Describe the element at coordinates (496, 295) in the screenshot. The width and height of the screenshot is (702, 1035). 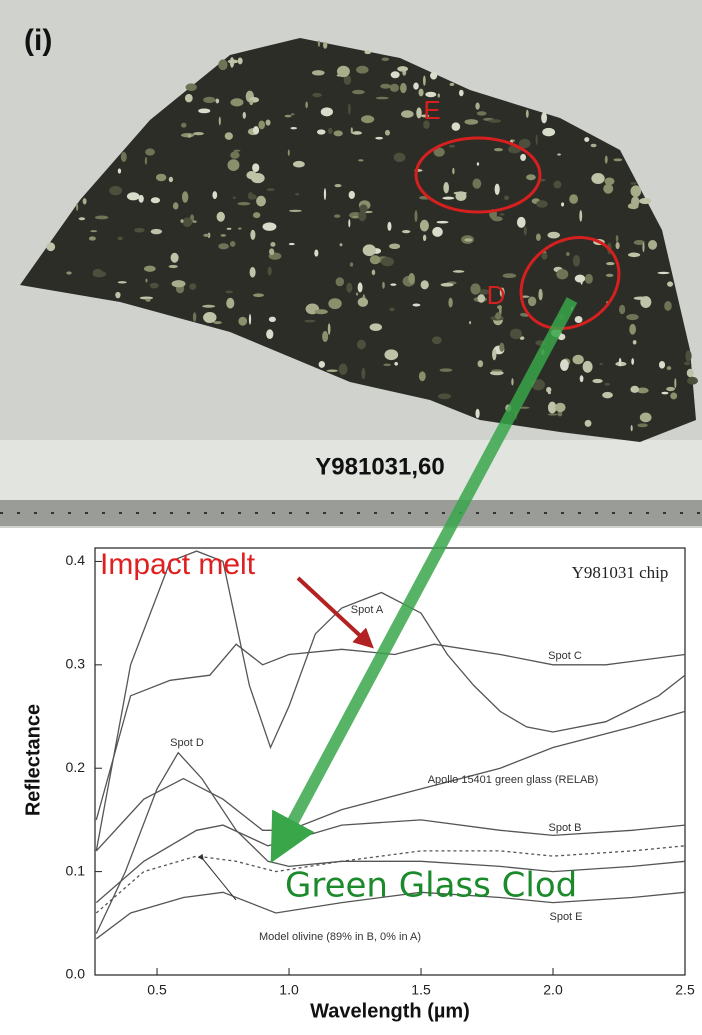
I see `ellipse-d-label: D` at that location.